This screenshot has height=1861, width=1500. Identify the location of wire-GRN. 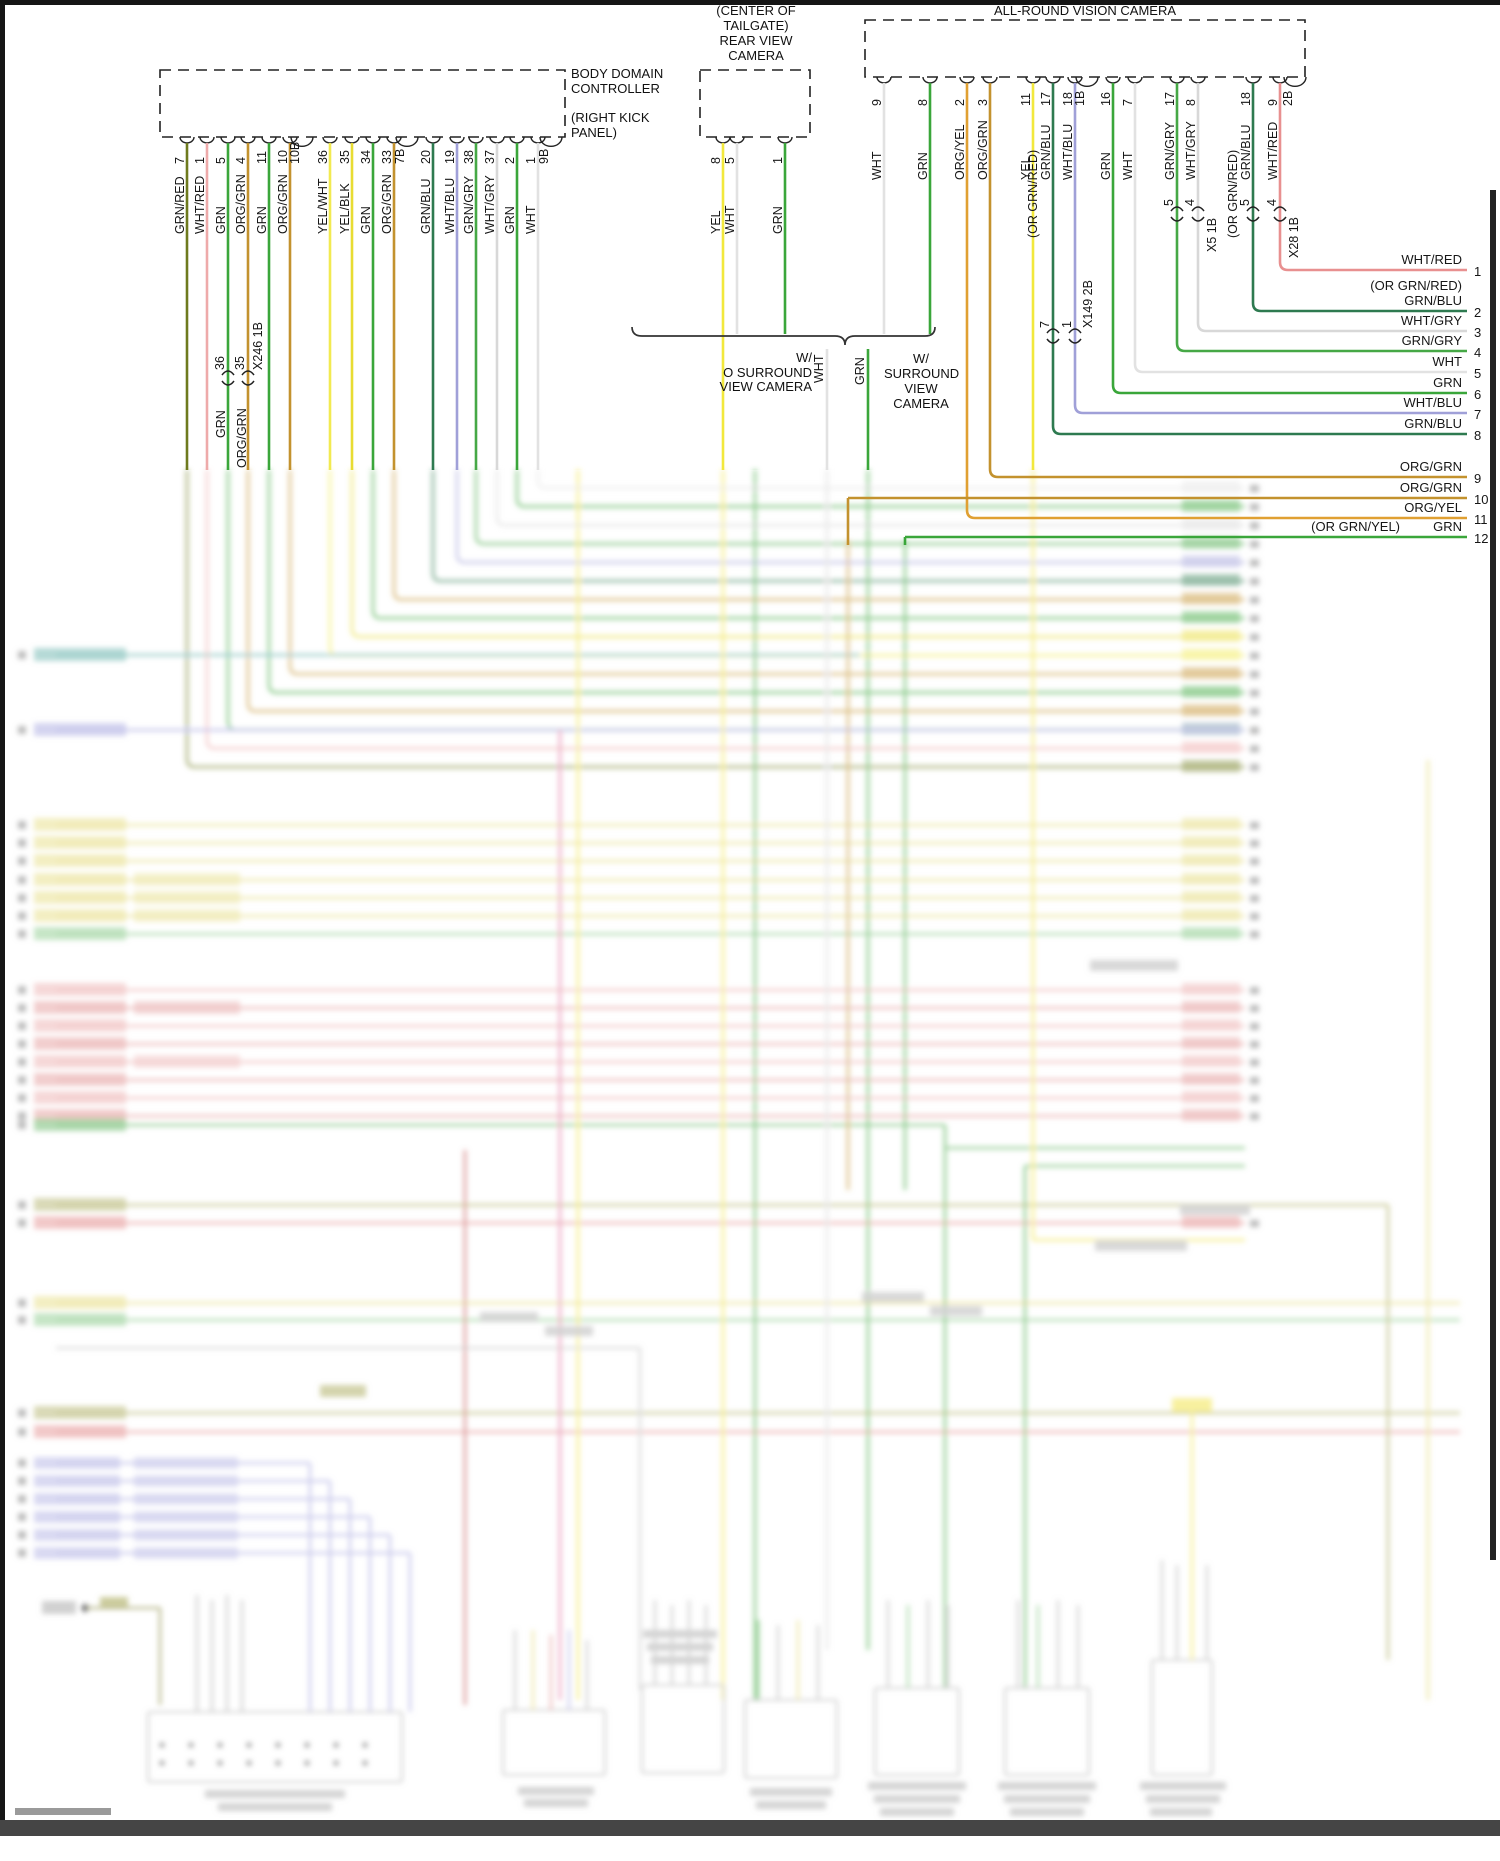
(1289, 239).